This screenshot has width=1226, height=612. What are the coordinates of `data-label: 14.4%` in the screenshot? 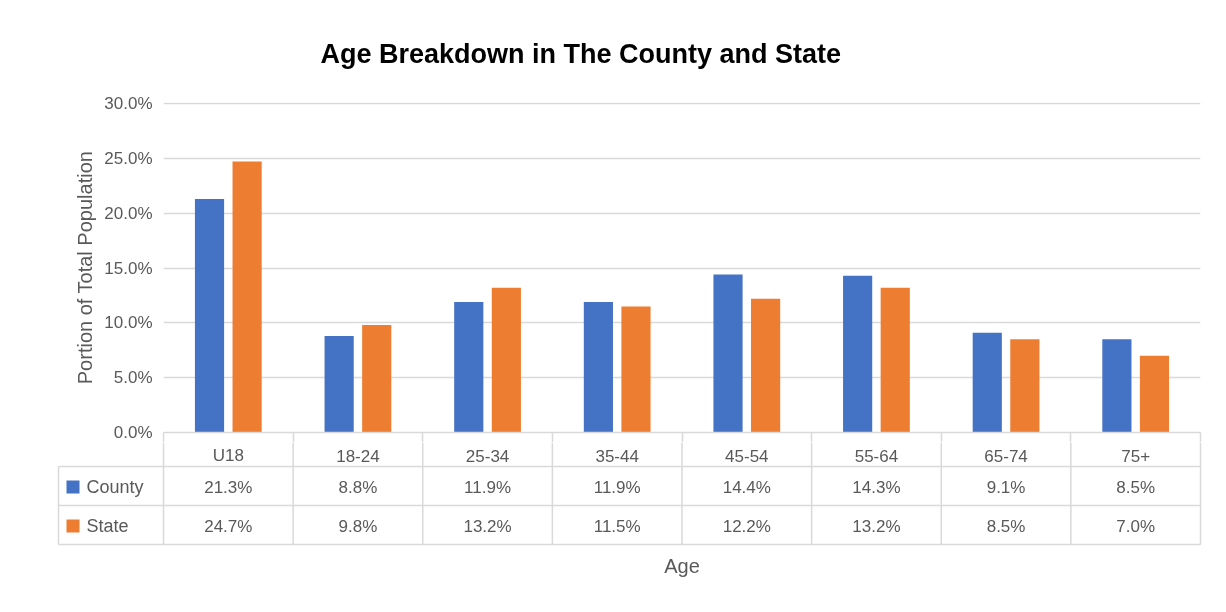 It's located at (746, 487).